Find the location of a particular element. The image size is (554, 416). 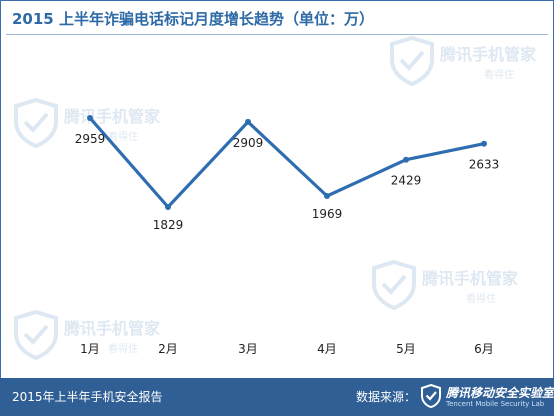

chart-title: 2015 上半年诈骗电话标记月度增长趋势（单位：万） is located at coordinates (193, 19).